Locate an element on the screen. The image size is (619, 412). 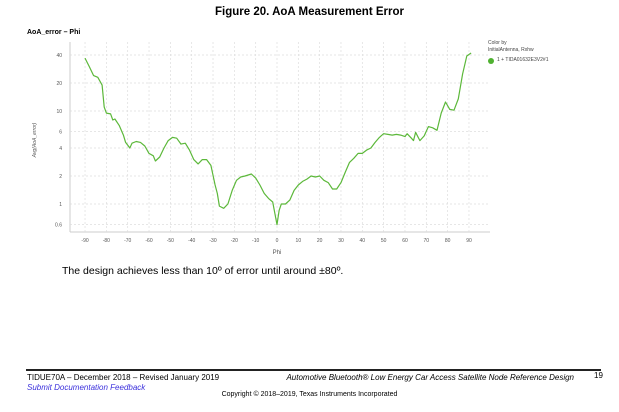
x-tick-label: -20 is located at coordinates (234, 241).